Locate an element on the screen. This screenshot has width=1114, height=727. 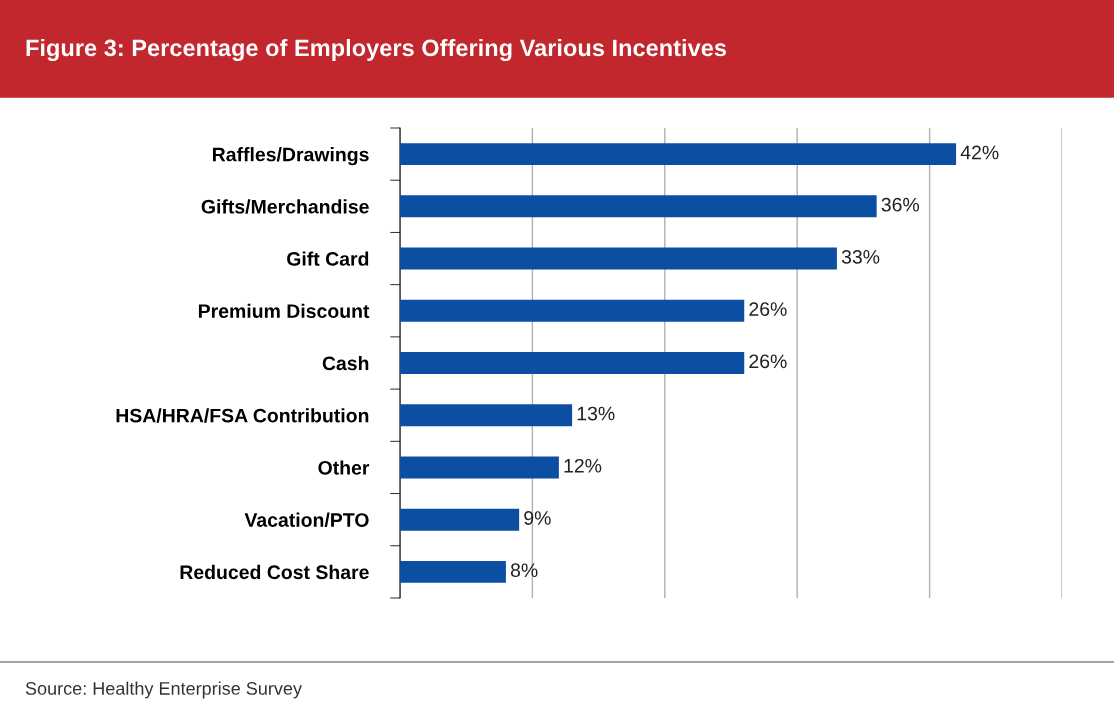
data-label: 12% is located at coordinates (583, 465).